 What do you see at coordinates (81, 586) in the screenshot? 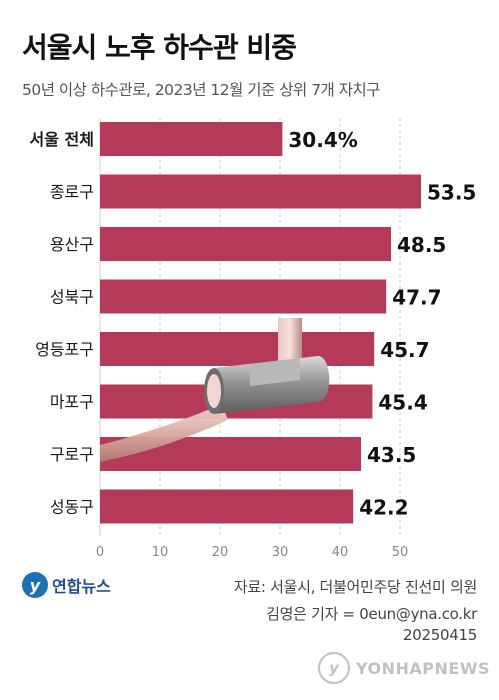
I see `yonhap-logo-text: 연합뉴스` at bounding box center [81, 586].